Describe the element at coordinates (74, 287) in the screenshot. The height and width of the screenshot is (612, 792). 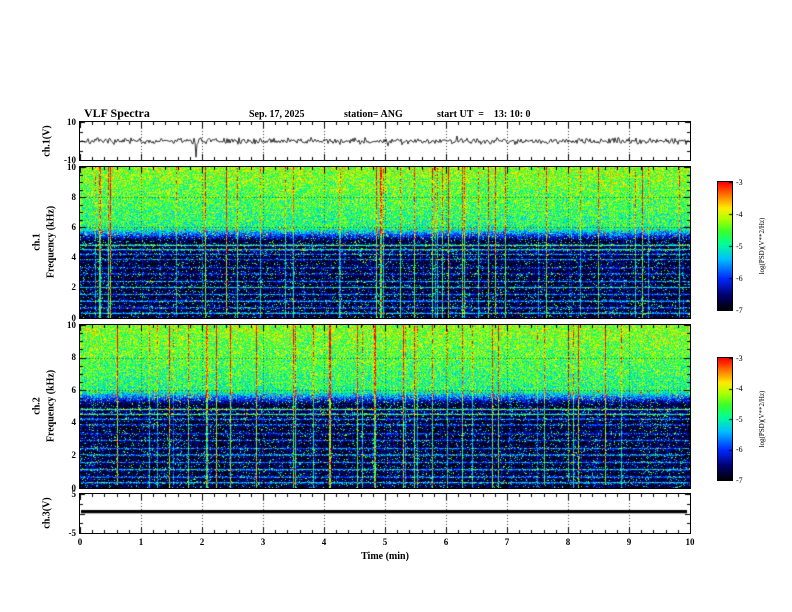
I see `spec1-ytick: 2` at that location.